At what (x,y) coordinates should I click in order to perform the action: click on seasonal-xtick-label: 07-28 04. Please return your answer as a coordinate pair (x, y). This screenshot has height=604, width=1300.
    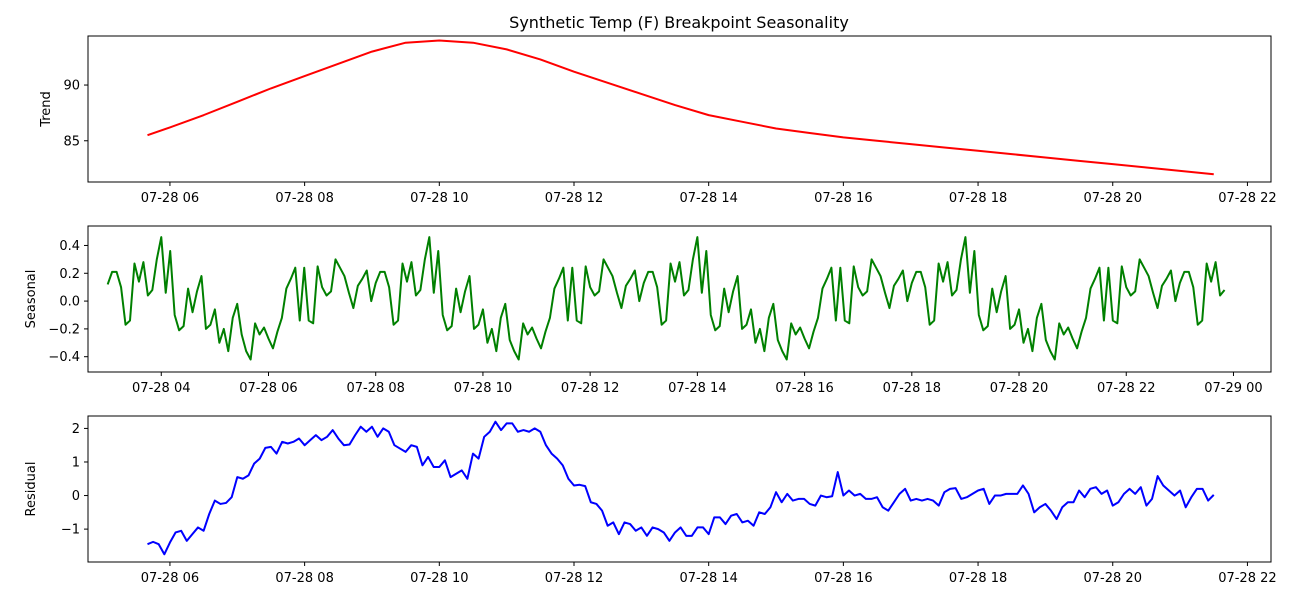
    Looking at the image, I should click on (161, 388).